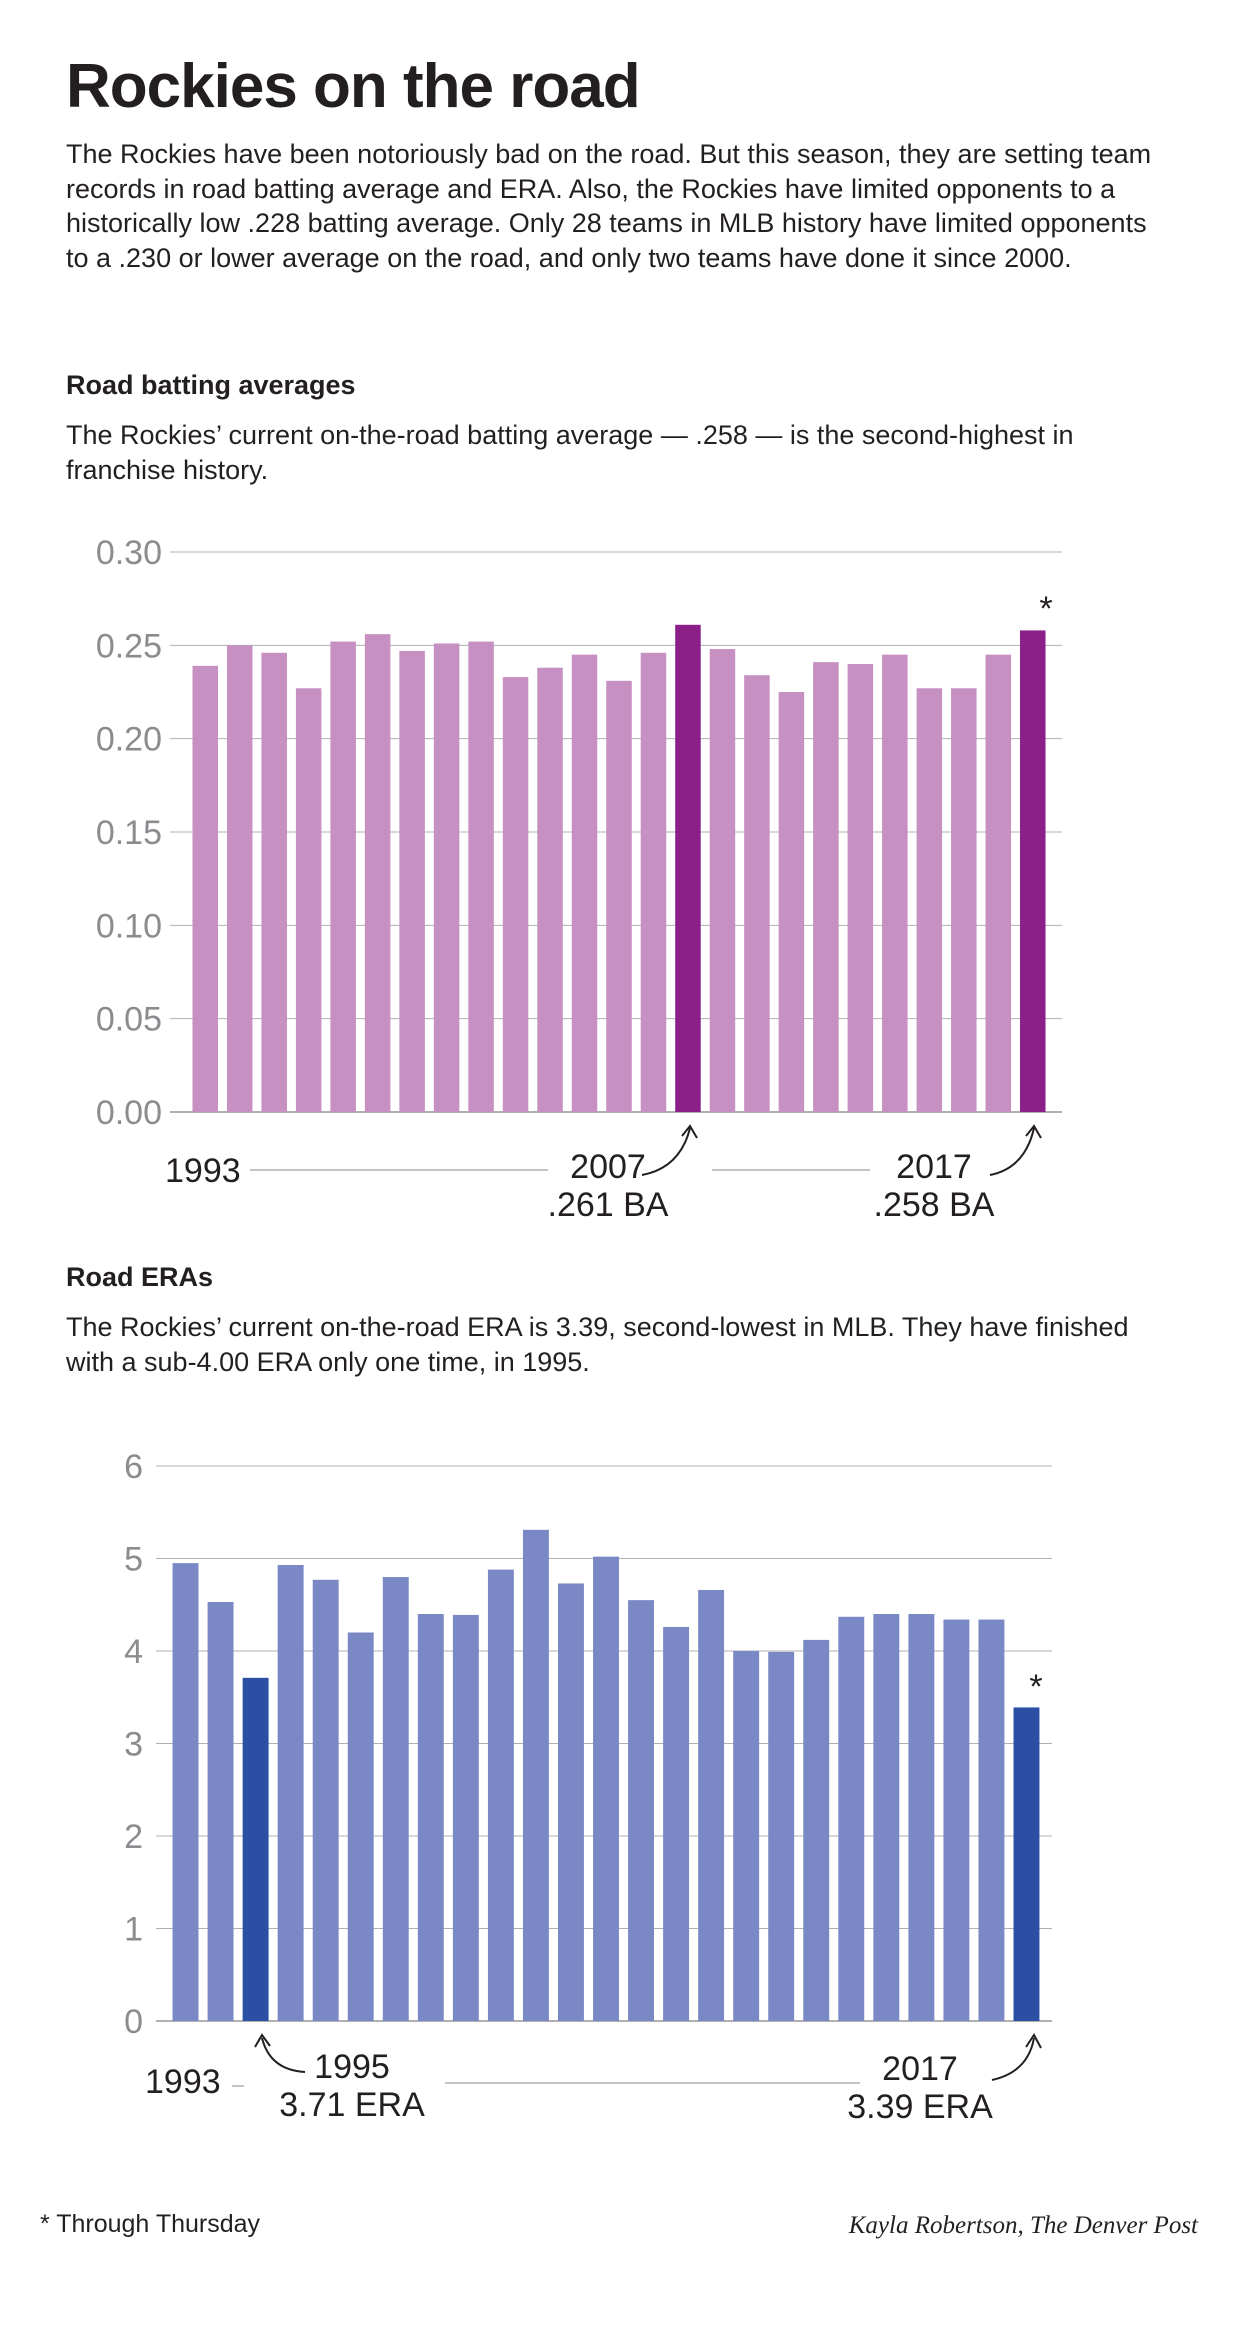 The width and height of the screenshot is (1250, 2331). I want to click on ba-bar-2013, so click(895, 883).